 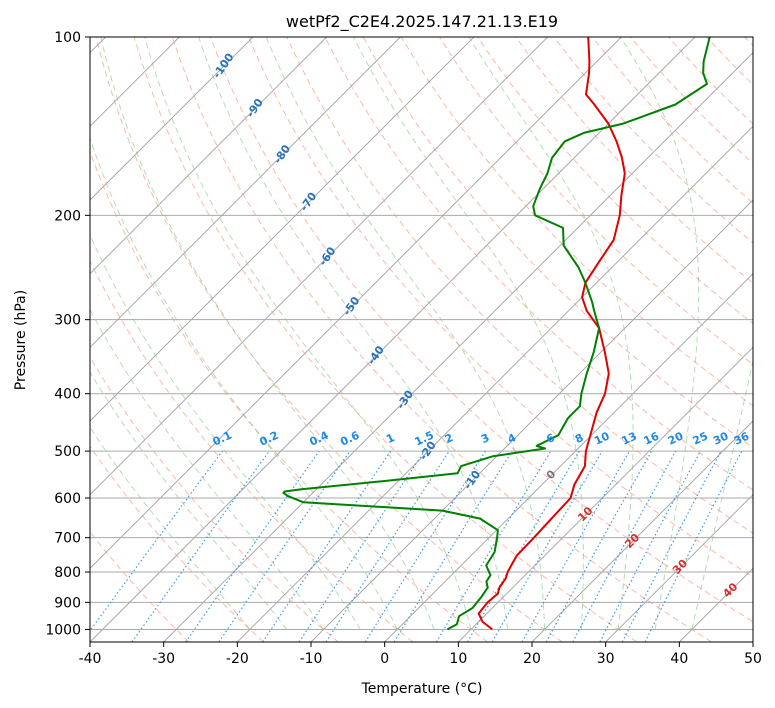 What do you see at coordinates (67, 499) in the screenshot?
I see `y-tick-label: 600` at bounding box center [67, 499].